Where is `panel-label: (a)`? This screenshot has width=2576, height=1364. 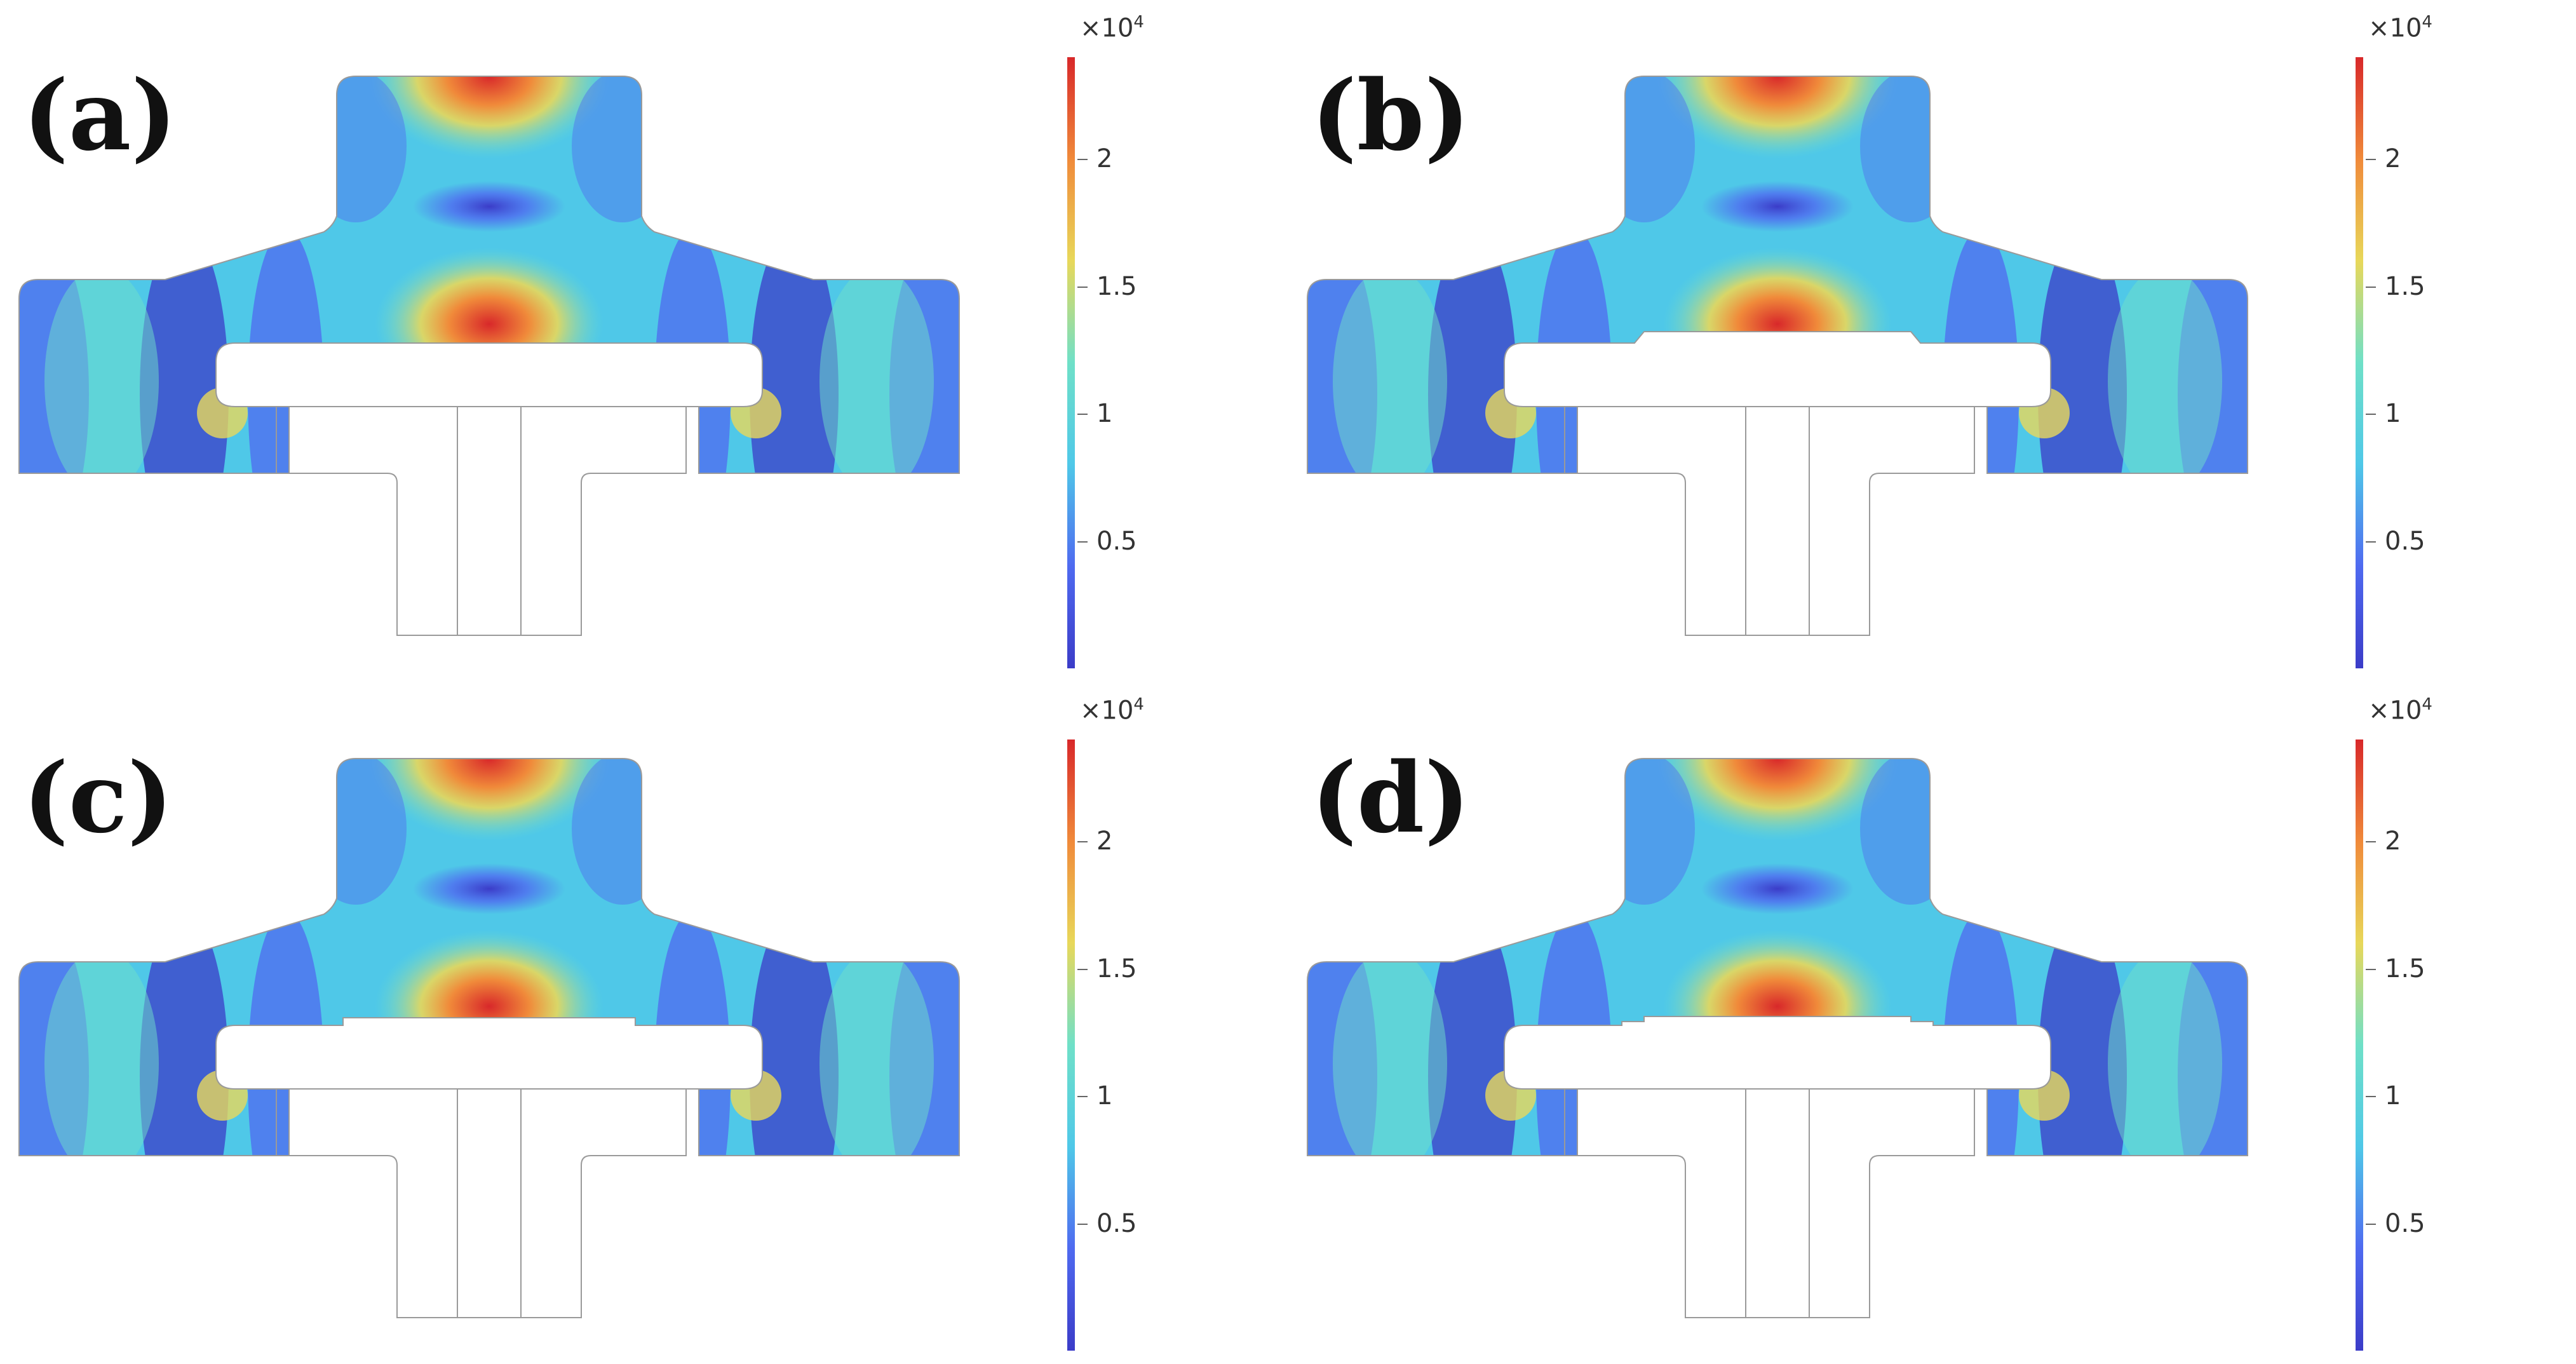 panel-label: (a) is located at coordinates (100, 115).